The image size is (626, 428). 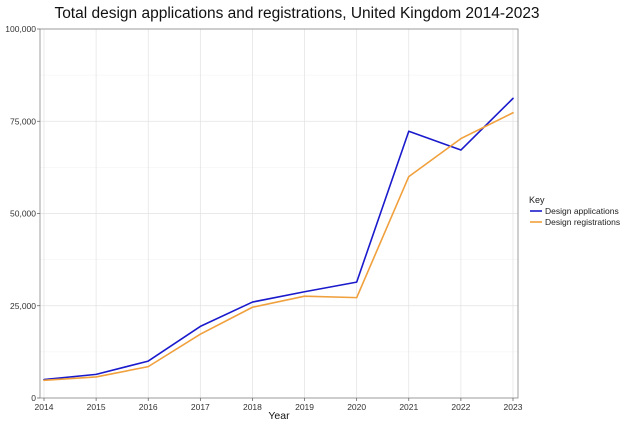 I want to click on x-axis-label: Year, so click(x=279, y=416).